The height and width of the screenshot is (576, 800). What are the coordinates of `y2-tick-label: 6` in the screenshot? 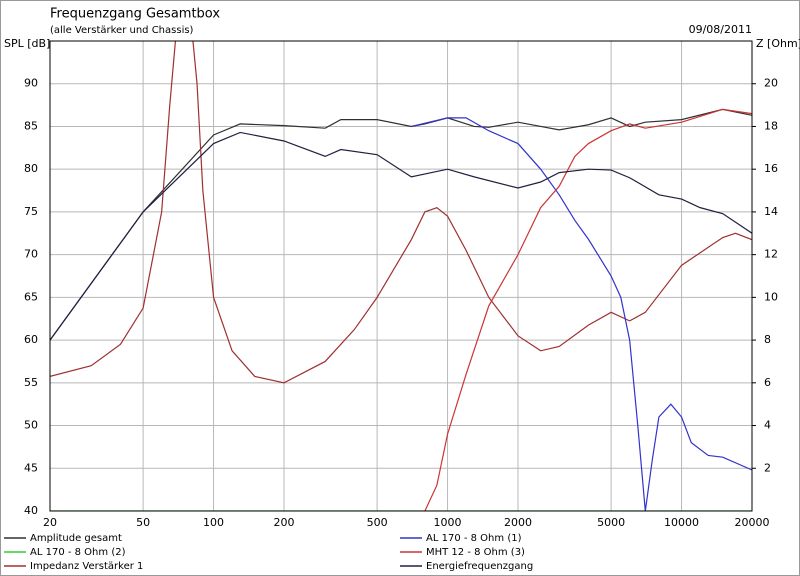 It's located at (767, 382).